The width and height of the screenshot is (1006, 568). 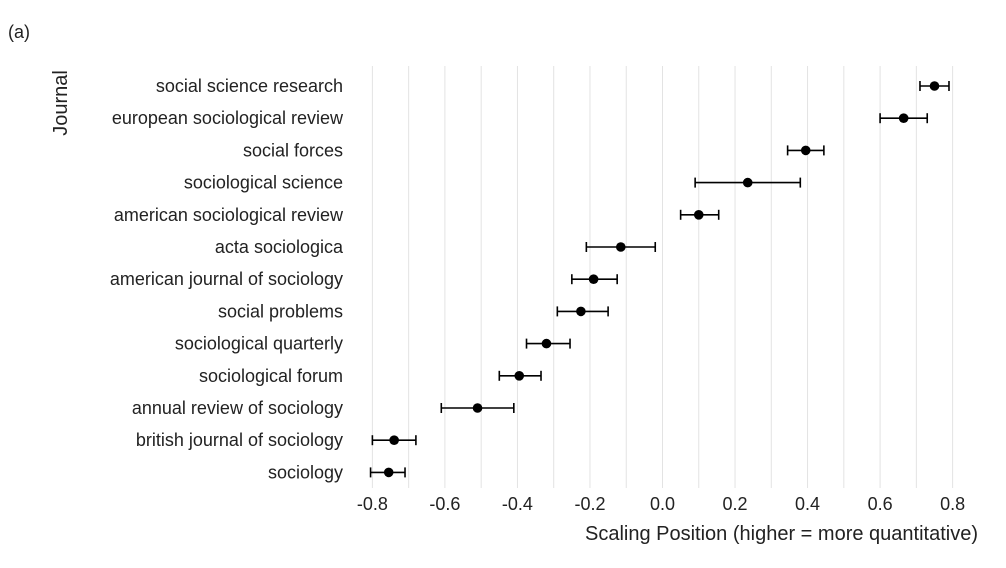 What do you see at coordinates (372, 504) in the screenshot?
I see `x-tick-label: -0.8` at bounding box center [372, 504].